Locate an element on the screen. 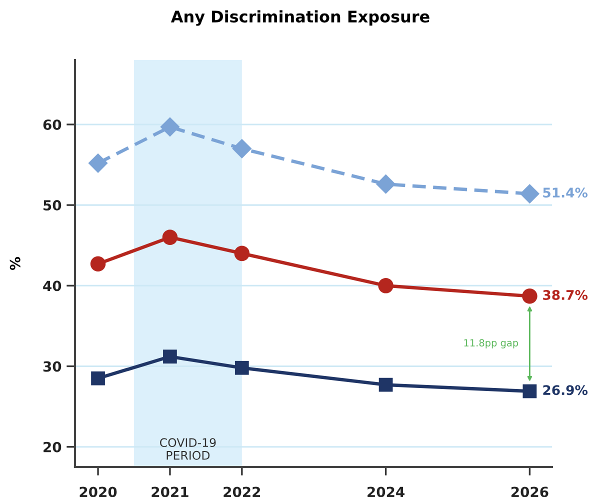  data-label: 51.4% is located at coordinates (565, 193).